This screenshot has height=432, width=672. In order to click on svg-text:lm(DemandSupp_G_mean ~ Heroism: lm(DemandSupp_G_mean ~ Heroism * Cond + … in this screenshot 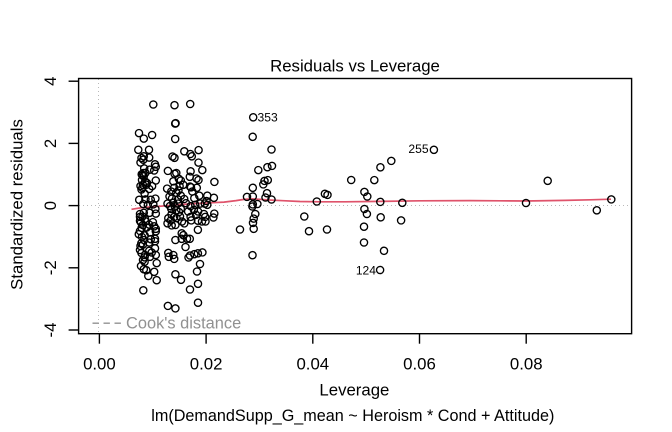, I will do `click(352, 416)`.